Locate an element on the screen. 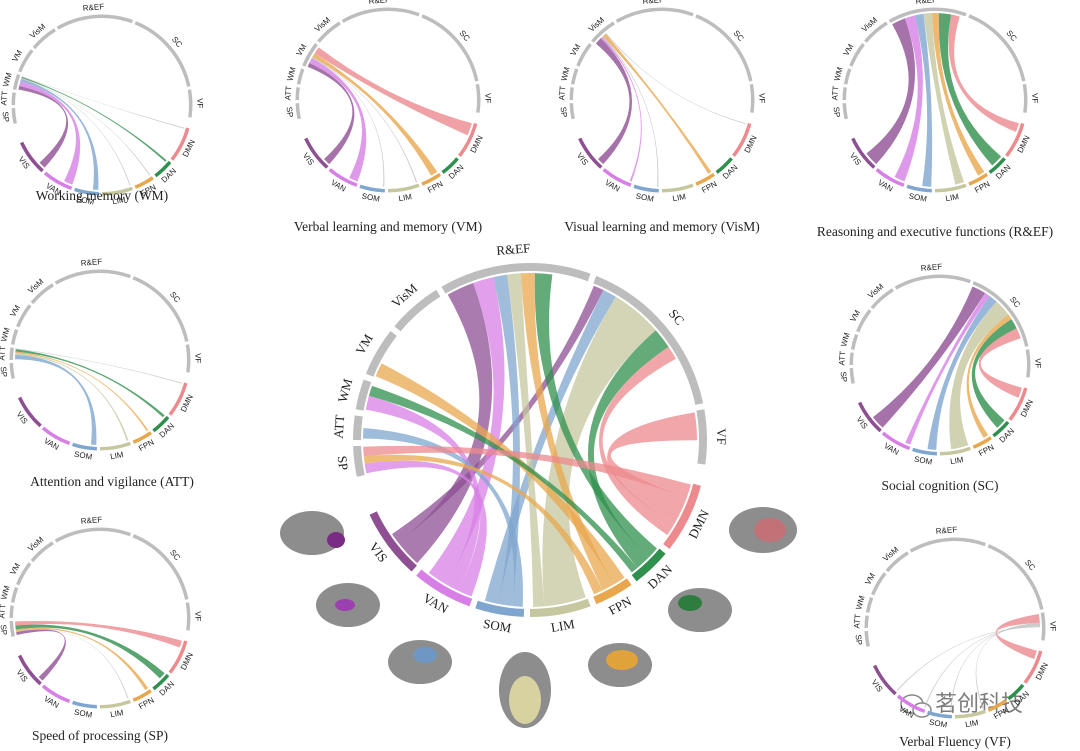 The image size is (1080, 751). panel-title: Speed of processing (SP) is located at coordinates (100, 735).